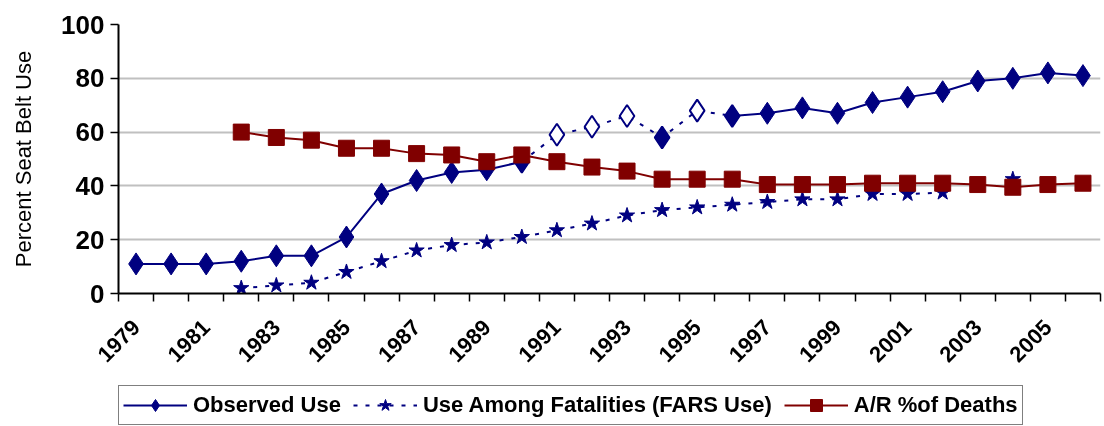 Image resolution: width=1104 pixels, height=426 pixels. I want to click on y-tick-label: 40, so click(90, 185).